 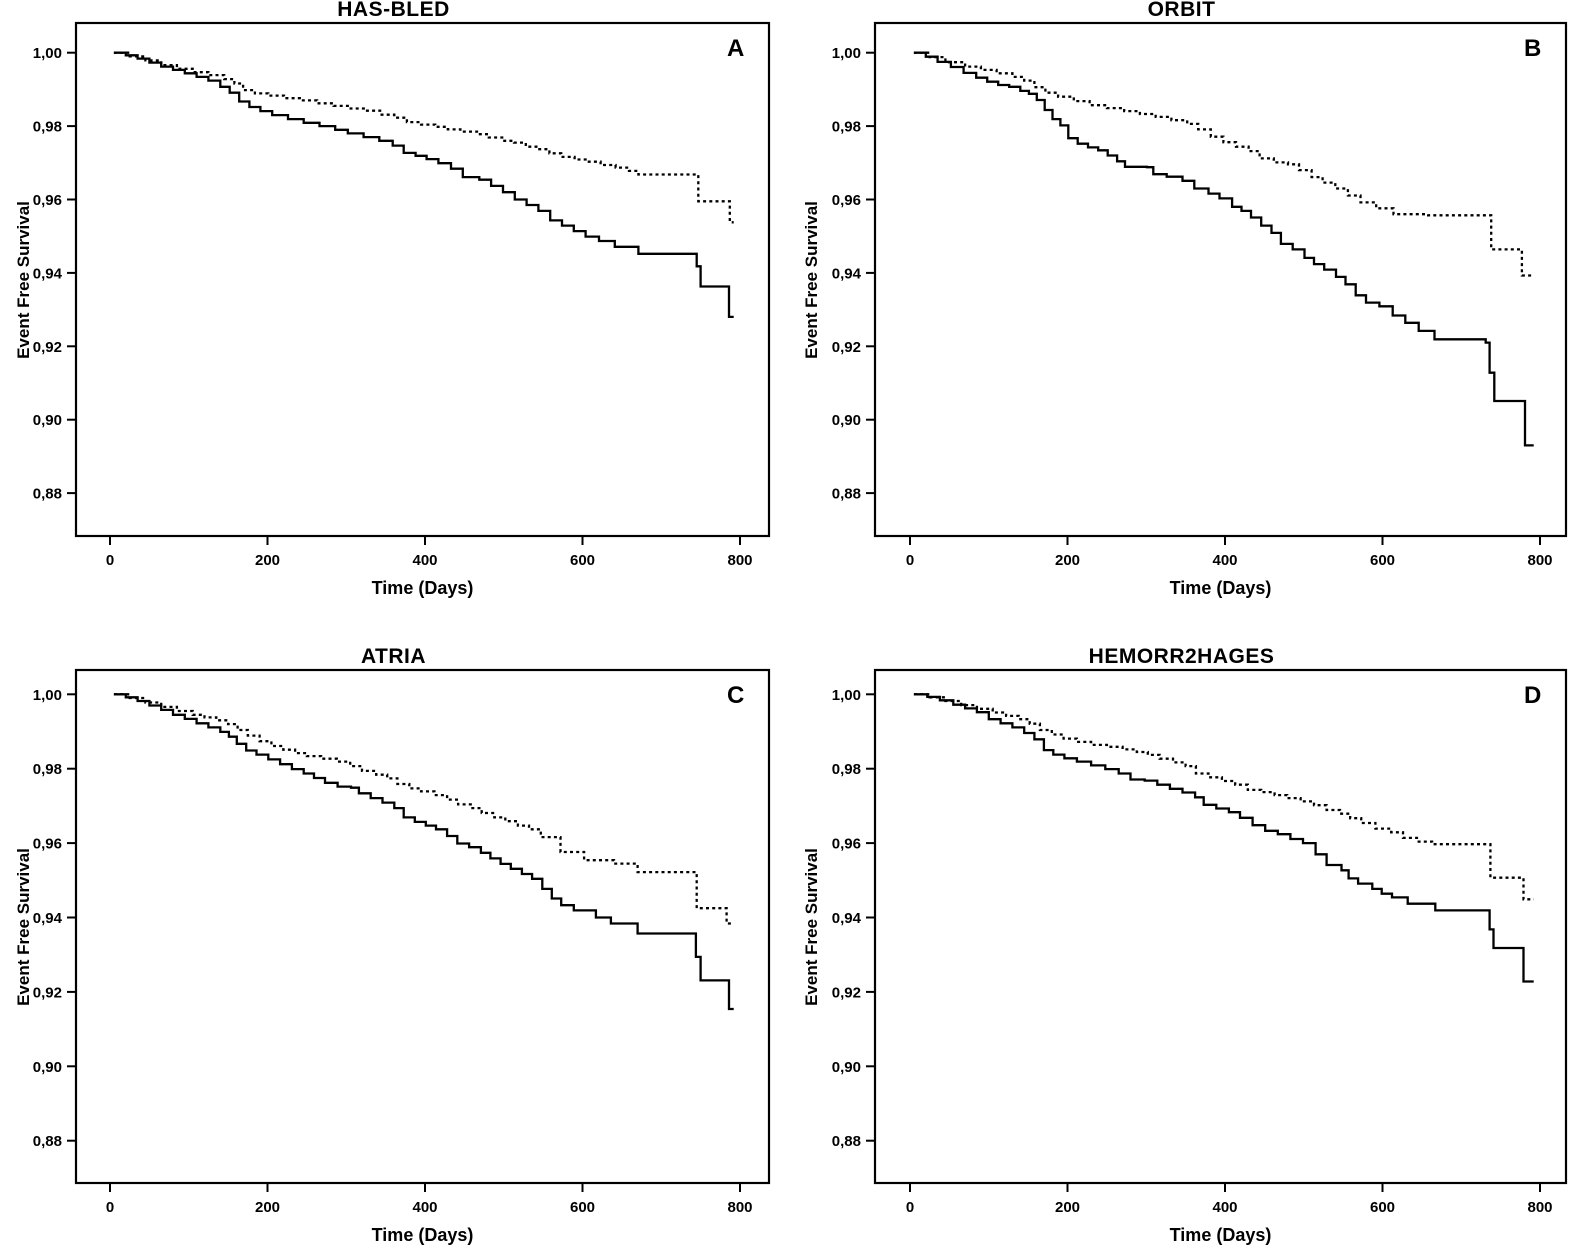 What do you see at coordinates (736, 48) in the screenshot?
I see `panel-letter: A` at bounding box center [736, 48].